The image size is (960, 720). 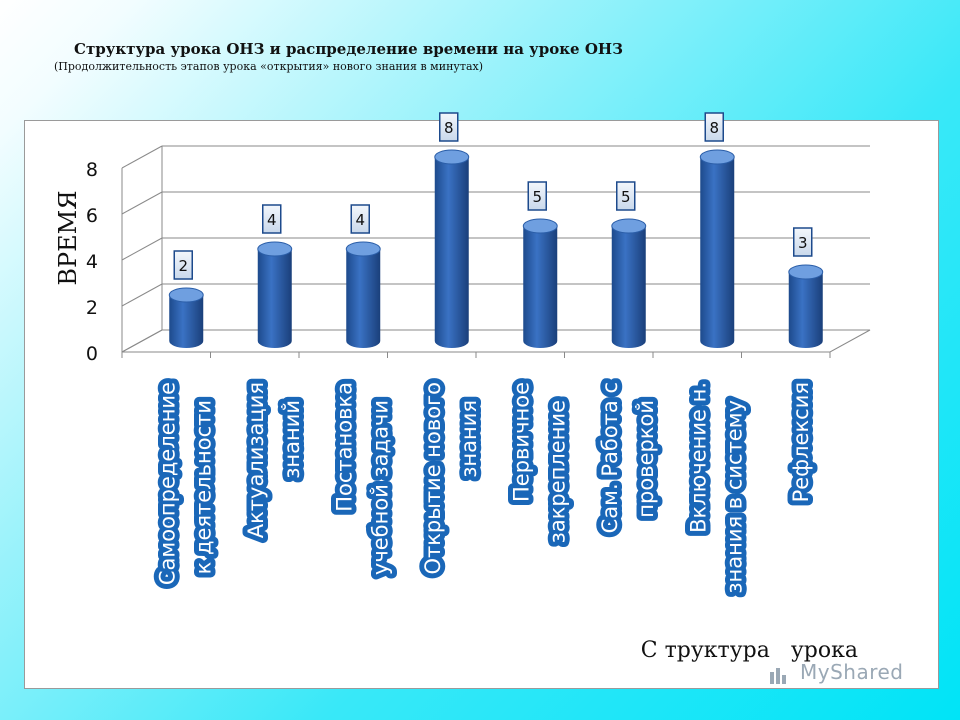 I want to click on category-label: Рефлексия, so click(x=801, y=442).